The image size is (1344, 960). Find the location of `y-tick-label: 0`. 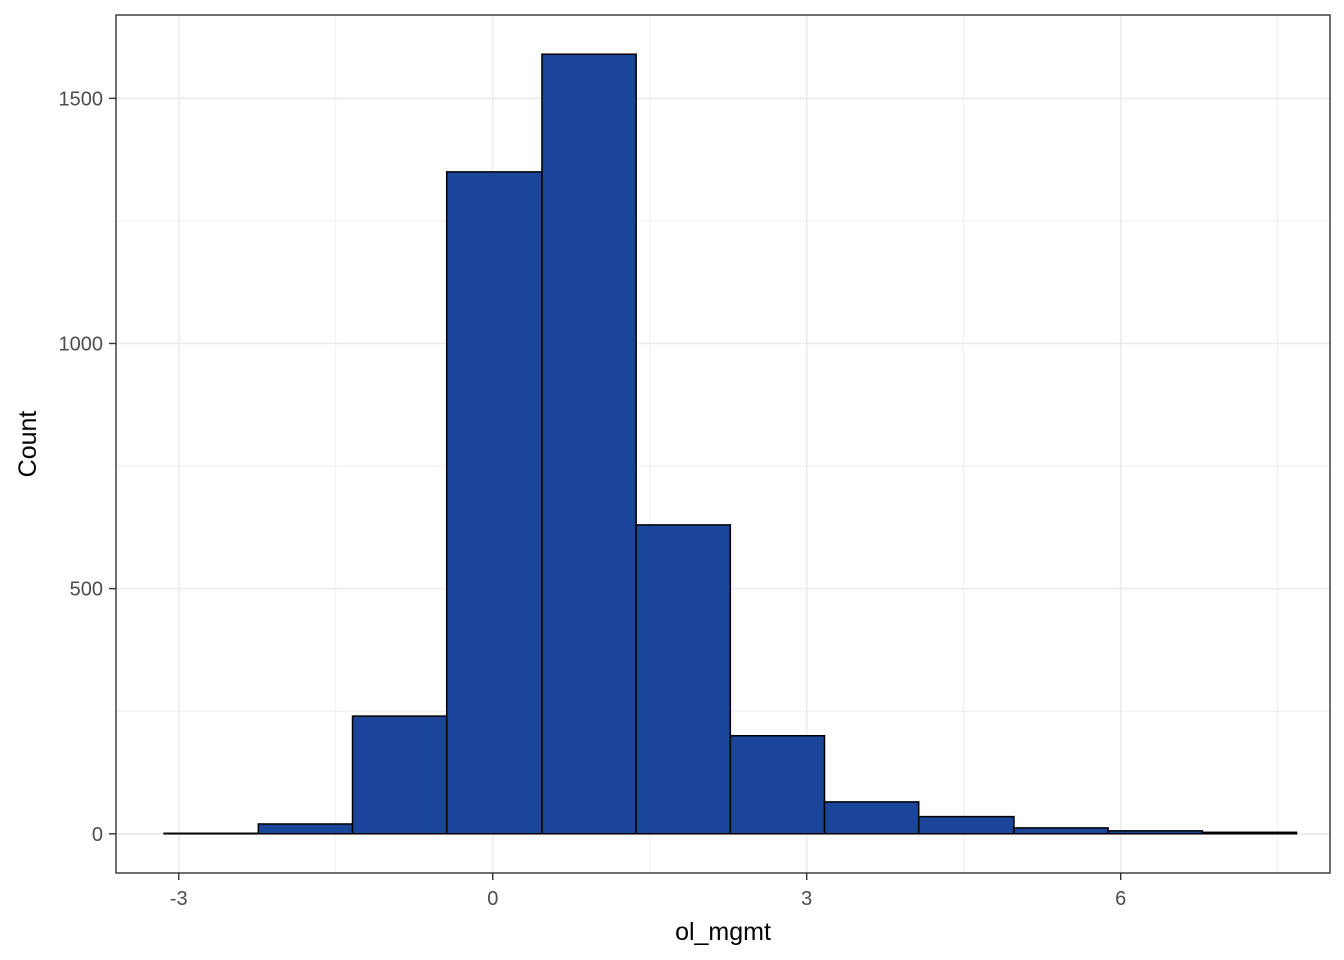

y-tick-label: 0 is located at coordinates (97, 835).